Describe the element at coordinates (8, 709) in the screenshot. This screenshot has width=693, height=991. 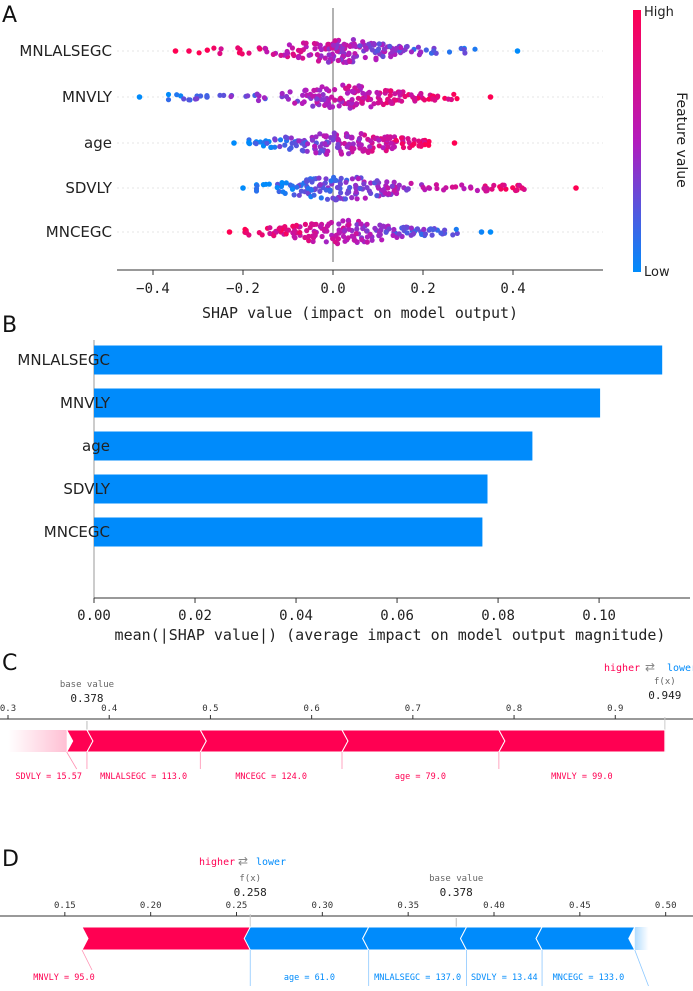
I see `x-tick-label: 0.3` at that location.